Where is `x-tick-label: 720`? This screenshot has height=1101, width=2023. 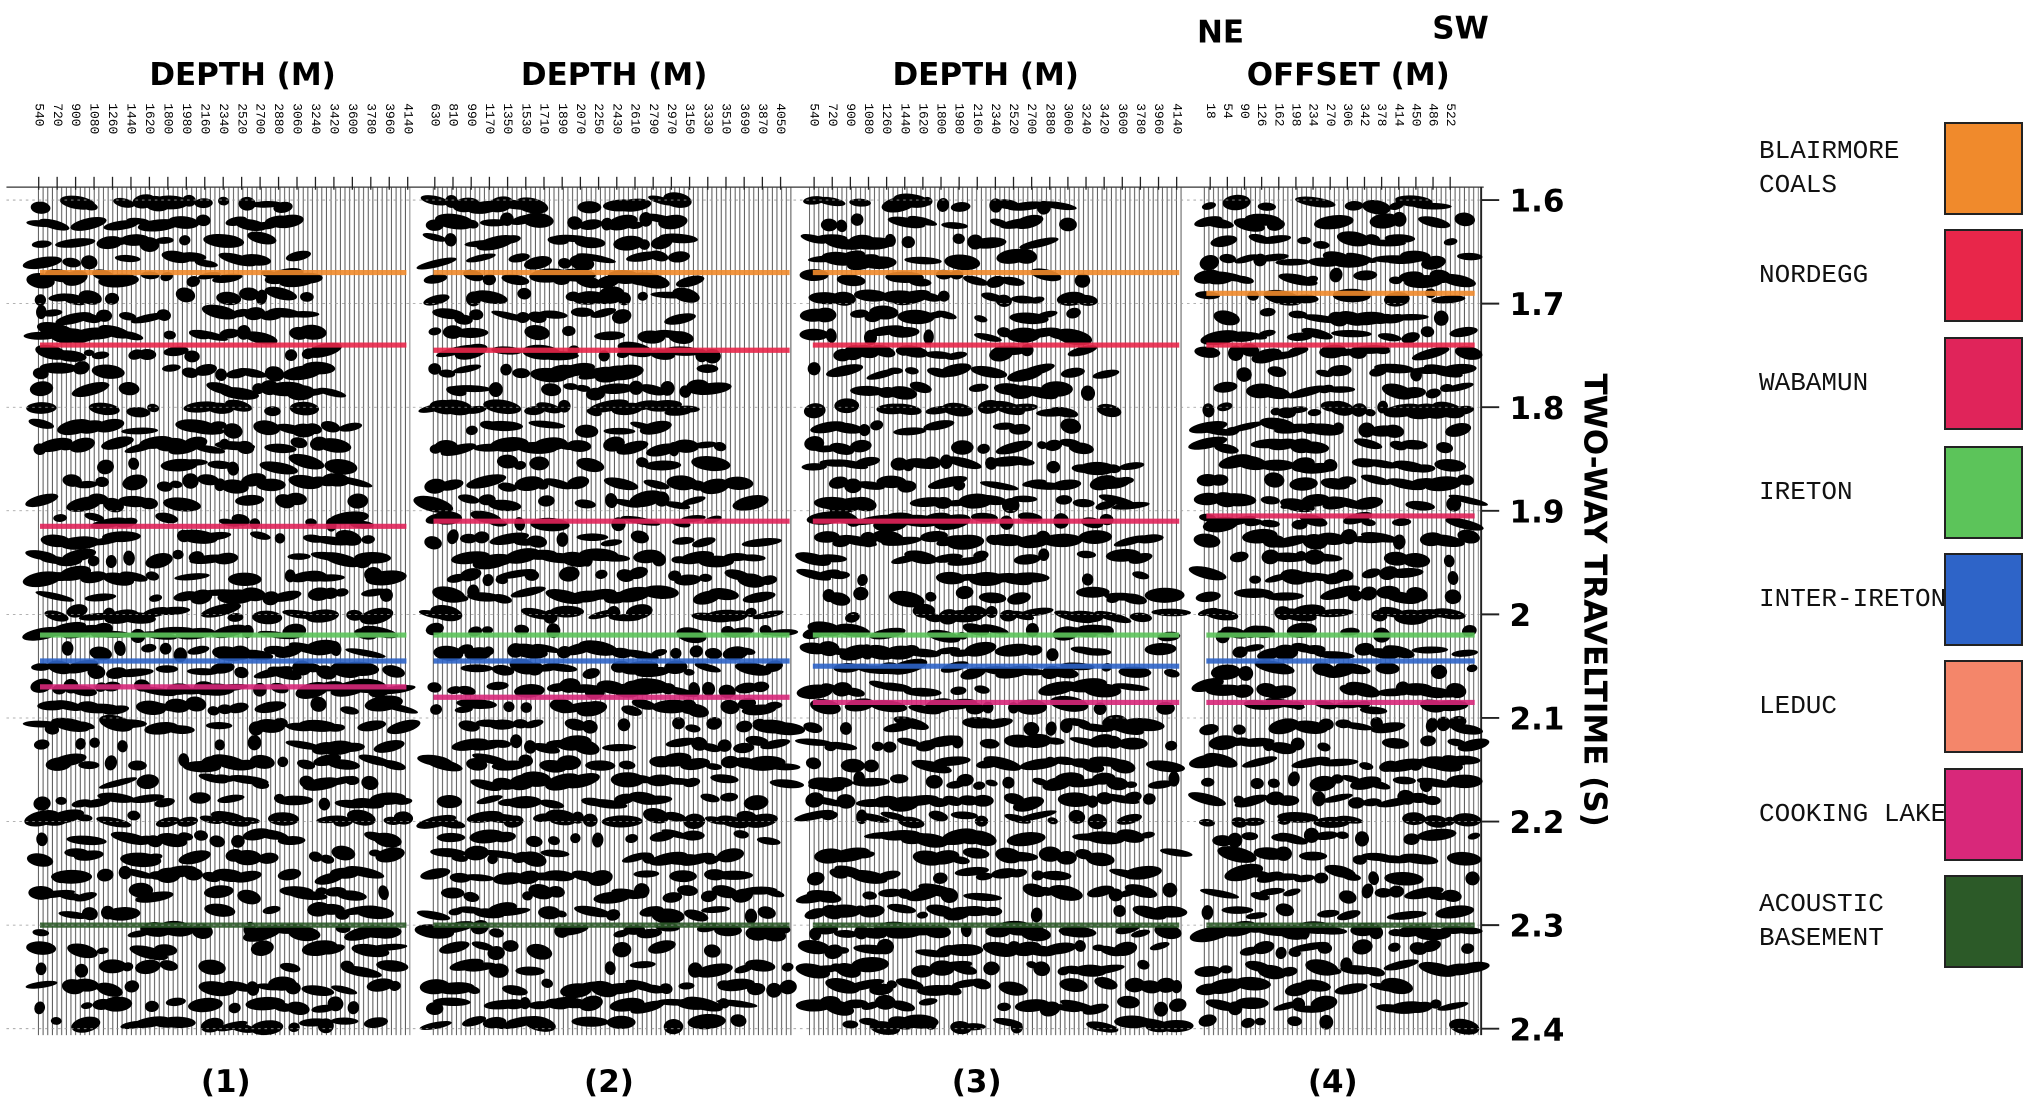
x-tick-label: 720 is located at coordinates (57, 114).